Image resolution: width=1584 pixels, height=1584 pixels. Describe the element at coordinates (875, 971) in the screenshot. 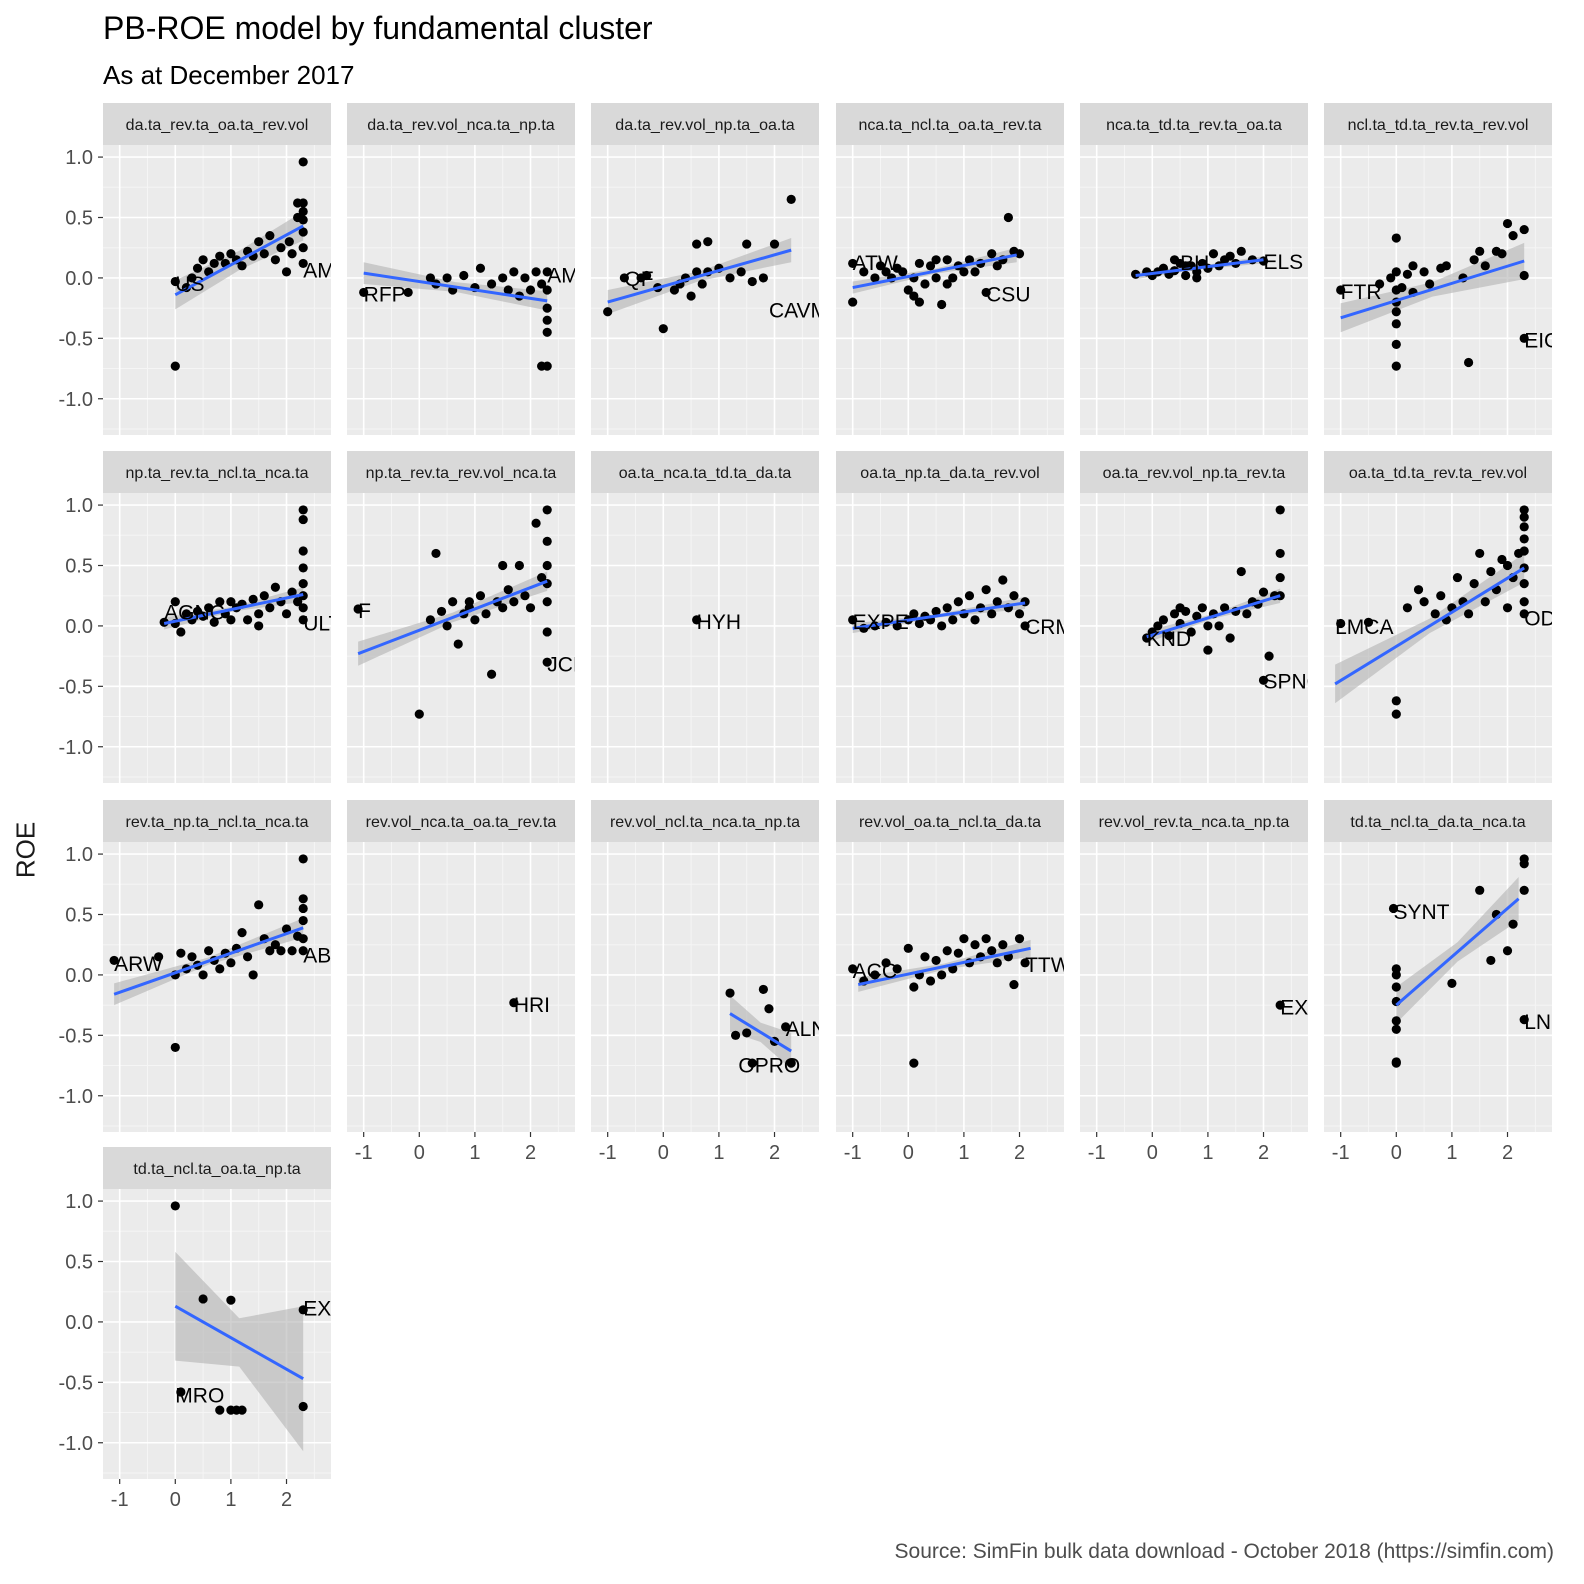

I see `point-label: ACC` at that location.